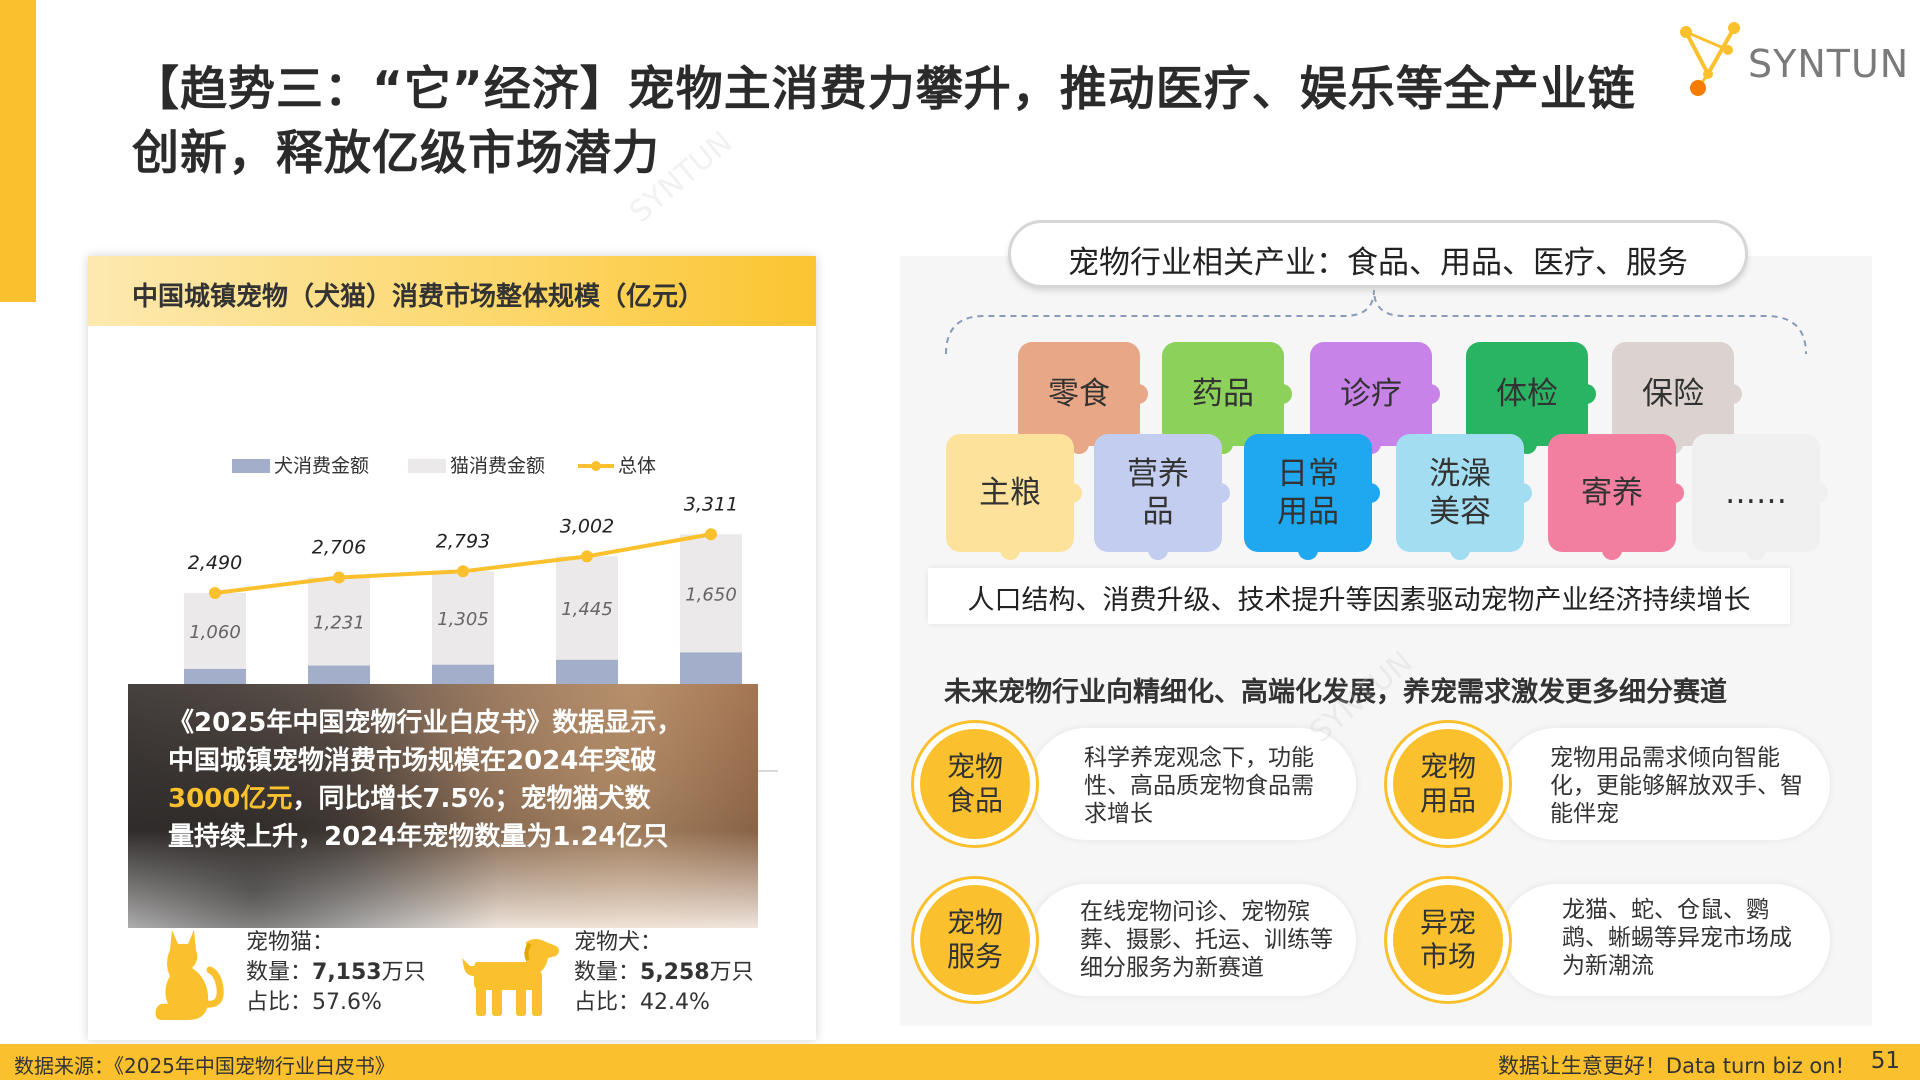  What do you see at coordinates (1670, 1066) in the screenshot?
I see `footer-slogan: 数据让生意更好！Data turn biz on!` at bounding box center [1670, 1066].